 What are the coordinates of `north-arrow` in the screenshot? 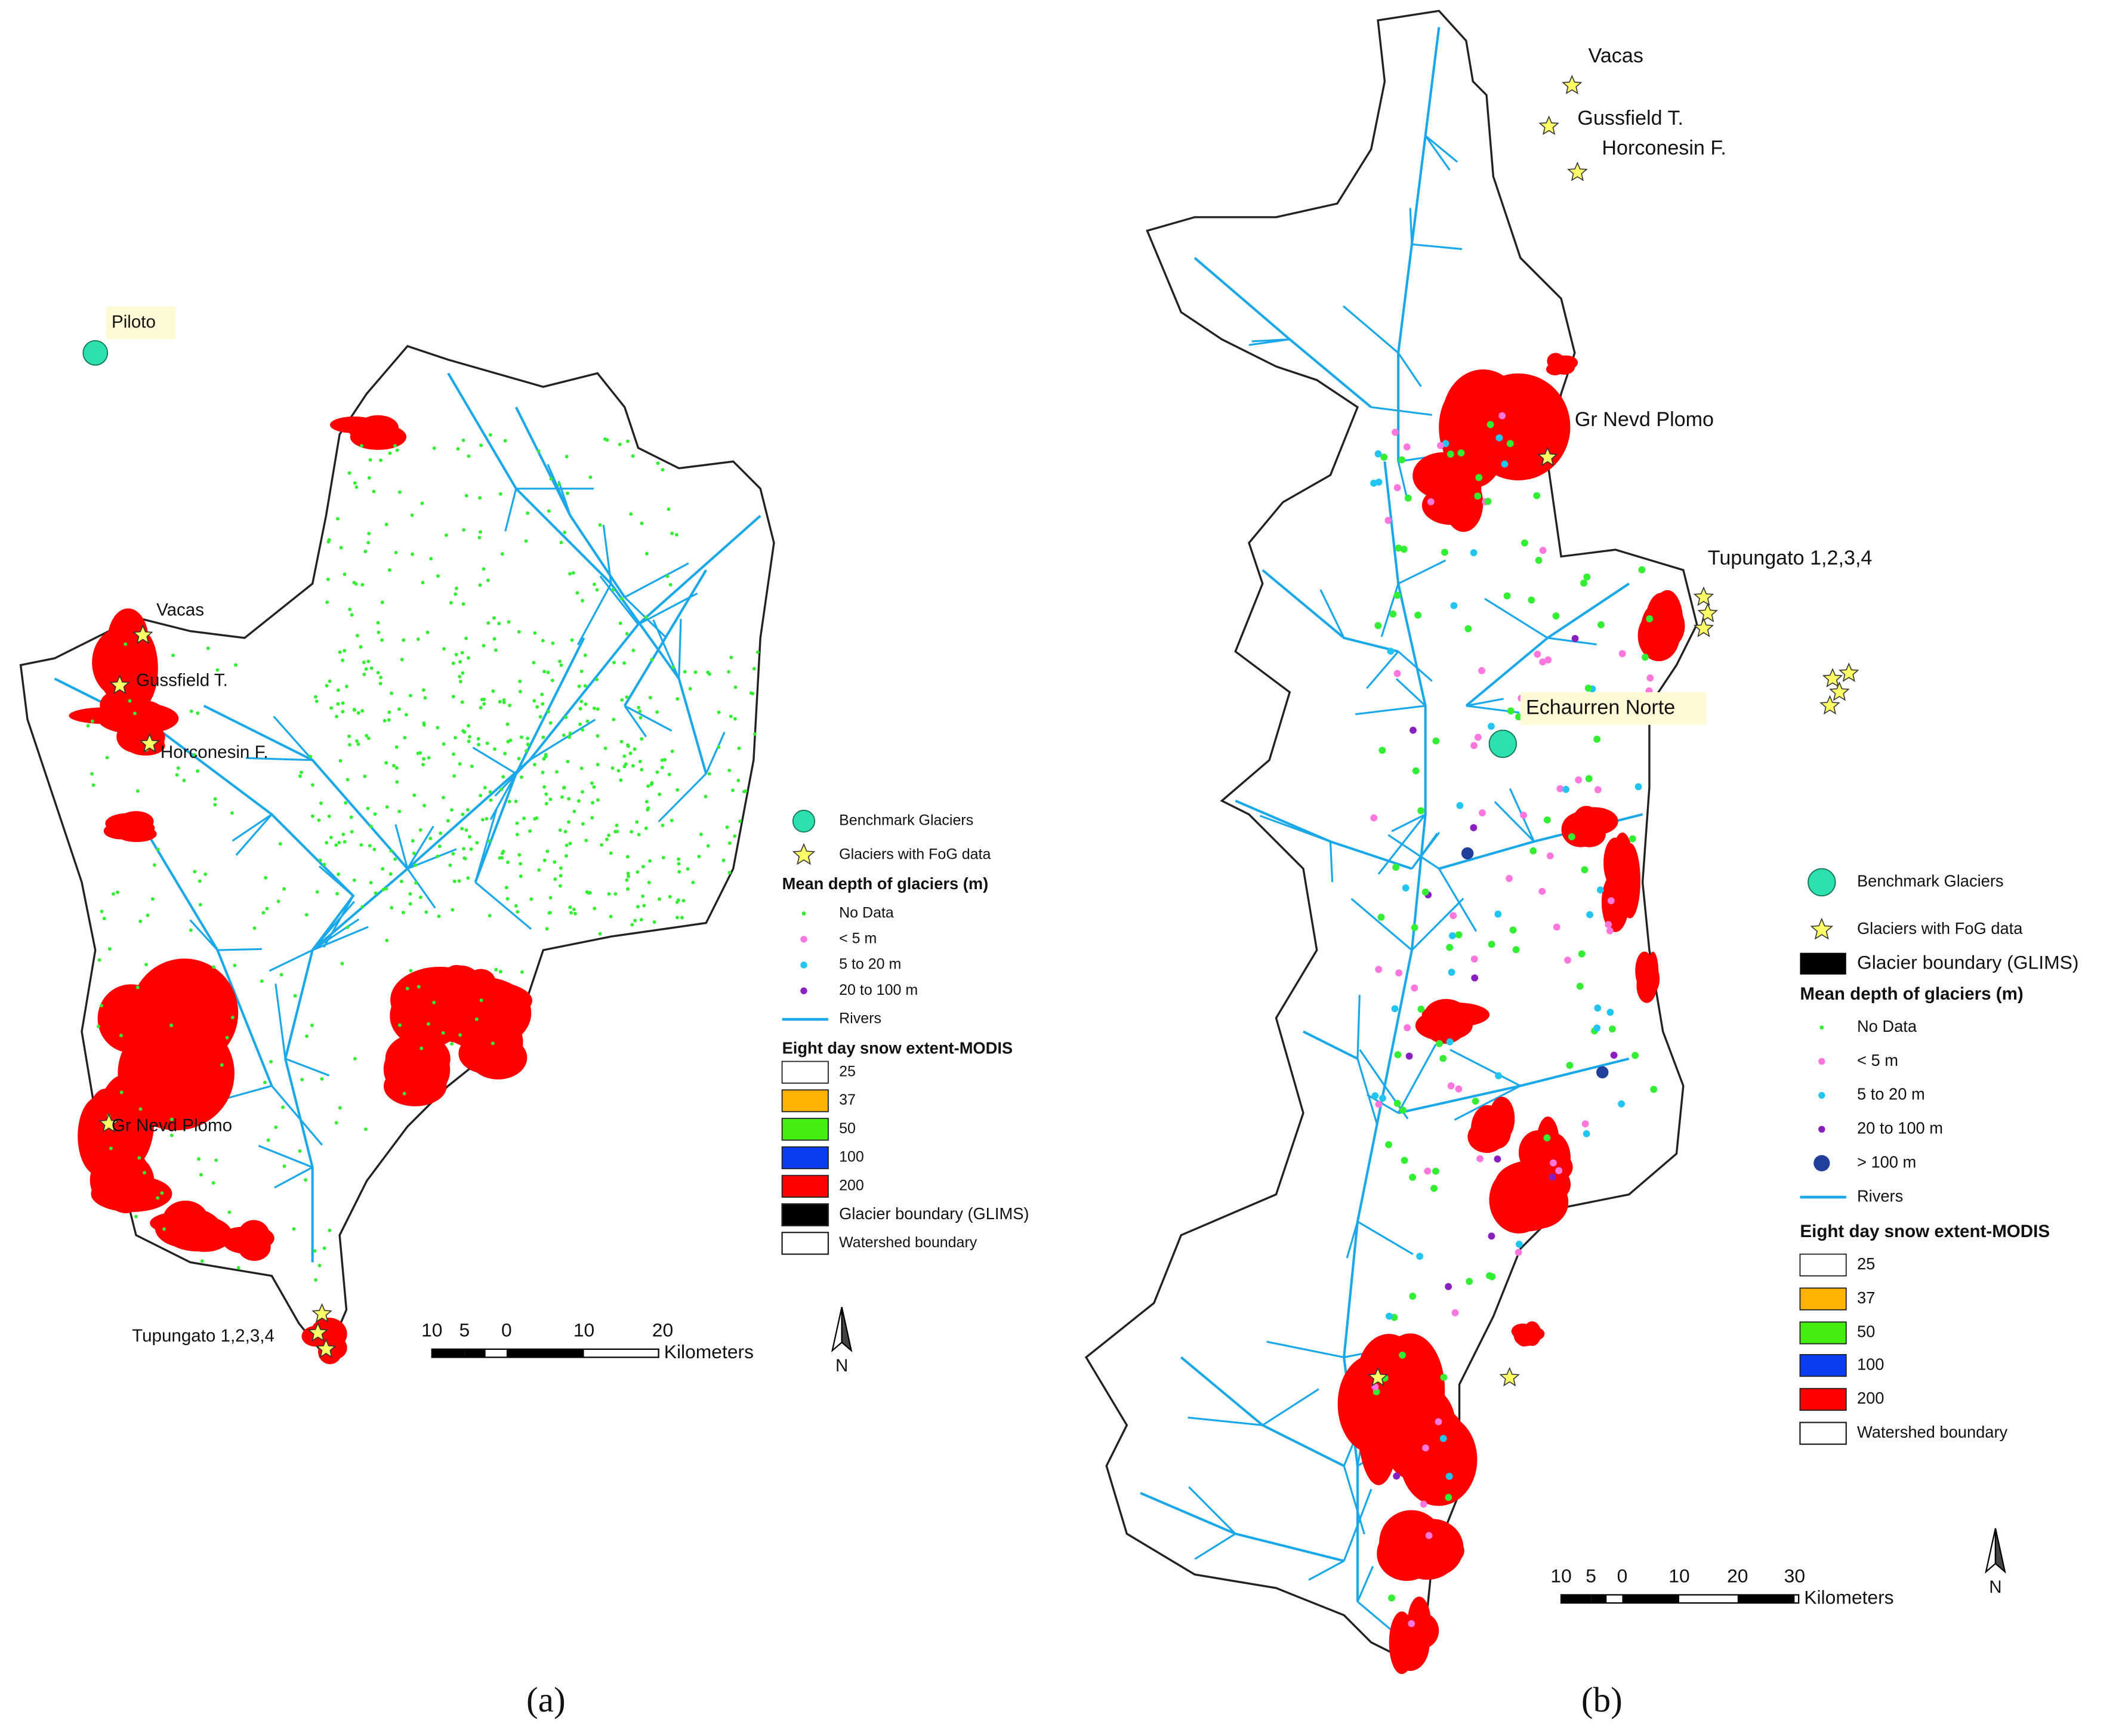 It's located at (2000, 1551).